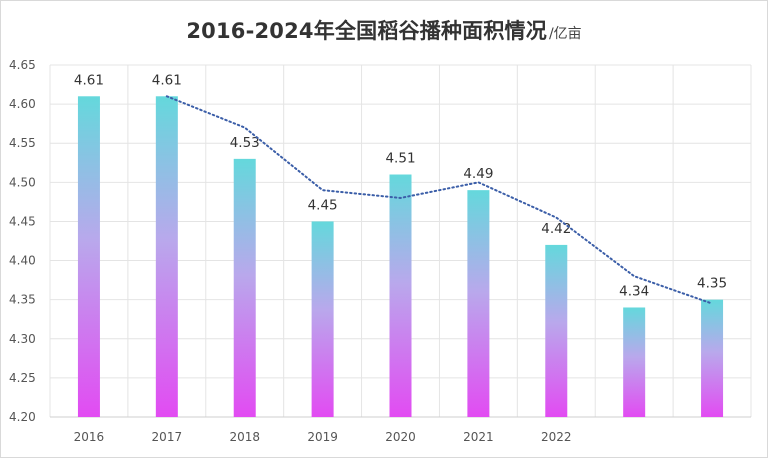 The image size is (768, 458). Describe the element at coordinates (400, 159) in the screenshot. I see `data-label: 4.51` at that location.